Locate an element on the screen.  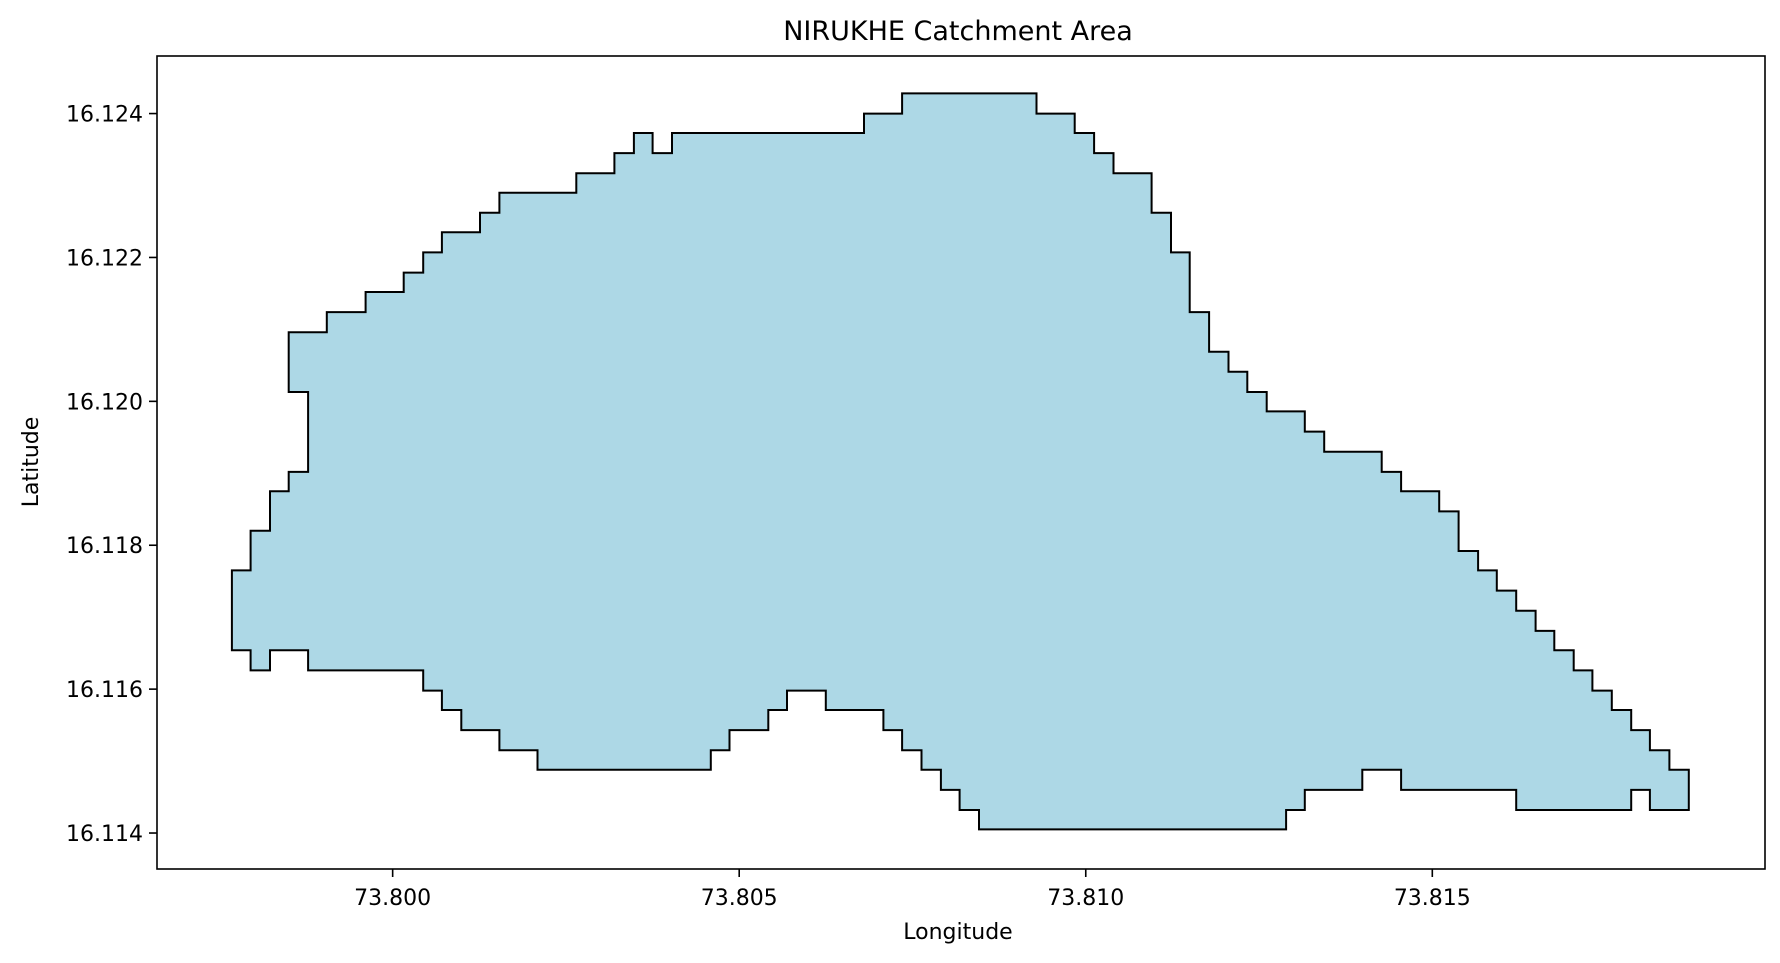
y-tick-label: 16.118 is located at coordinates (104, 546).